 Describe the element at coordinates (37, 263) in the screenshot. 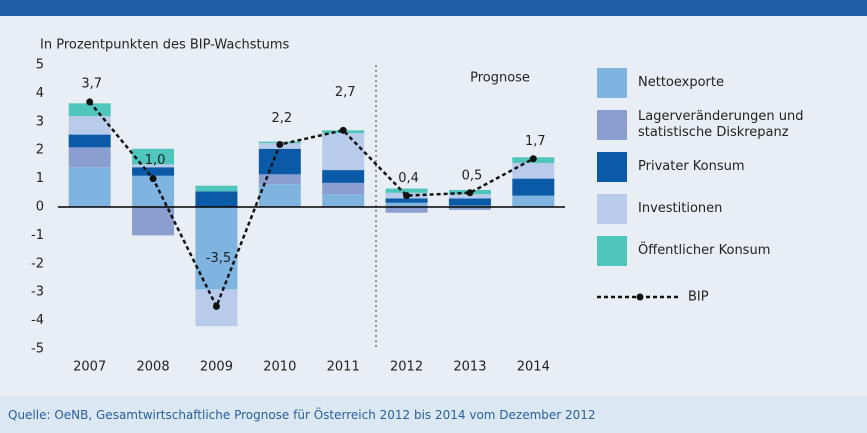

I see `y-tick-label: -2` at that location.